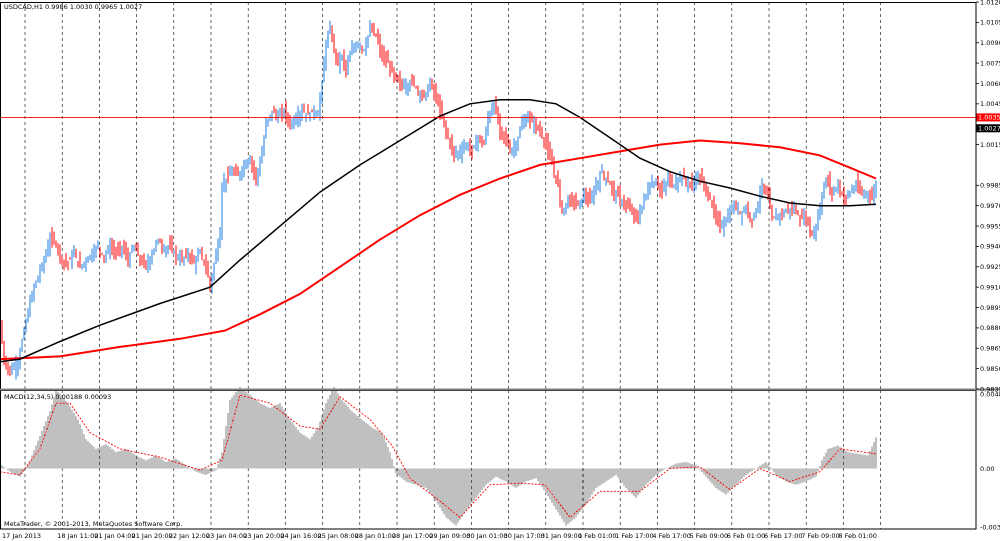  I want to click on macd-y-tick-label: 0.00, so click(987, 469).